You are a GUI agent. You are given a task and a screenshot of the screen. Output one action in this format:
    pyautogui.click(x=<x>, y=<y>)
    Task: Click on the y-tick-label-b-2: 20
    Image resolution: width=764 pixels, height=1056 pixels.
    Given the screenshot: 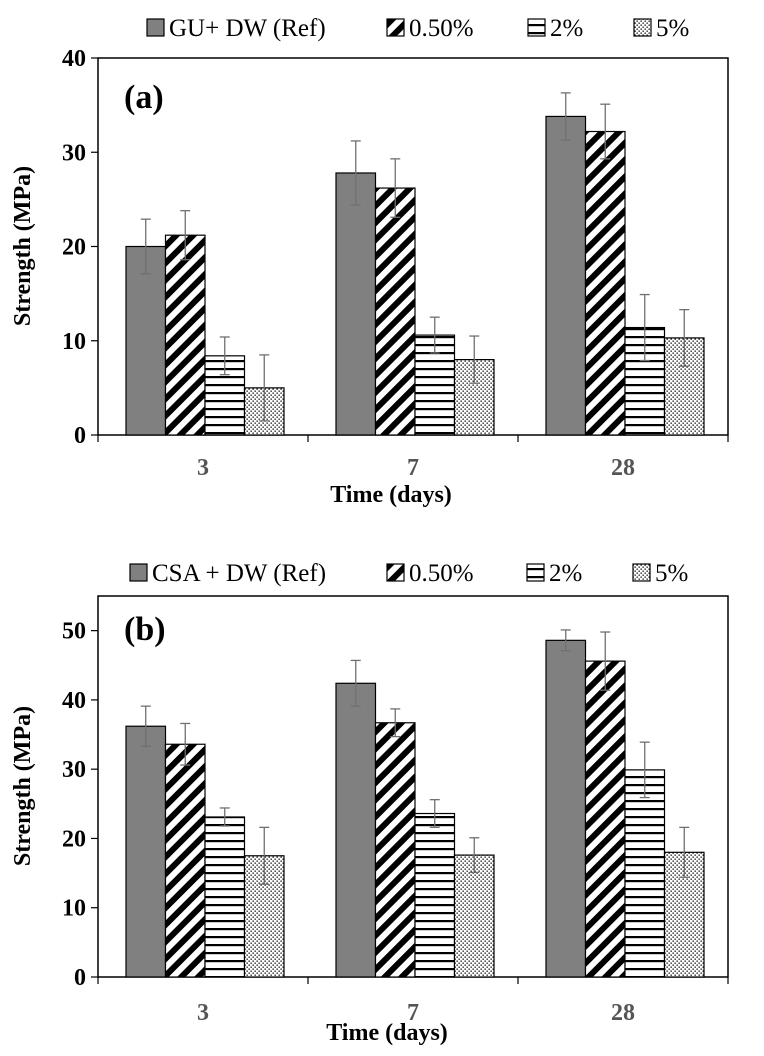 What is the action you would take?
    pyautogui.click(x=74, y=839)
    